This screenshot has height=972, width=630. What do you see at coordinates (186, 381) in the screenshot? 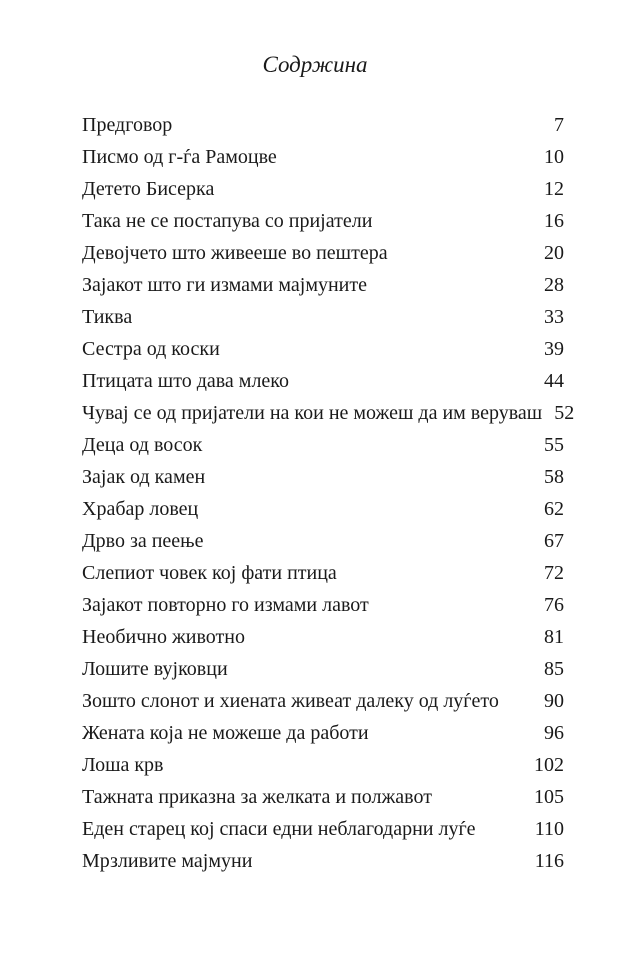
I see `toc-entry-title: Птицата што дава млеко` at bounding box center [186, 381].